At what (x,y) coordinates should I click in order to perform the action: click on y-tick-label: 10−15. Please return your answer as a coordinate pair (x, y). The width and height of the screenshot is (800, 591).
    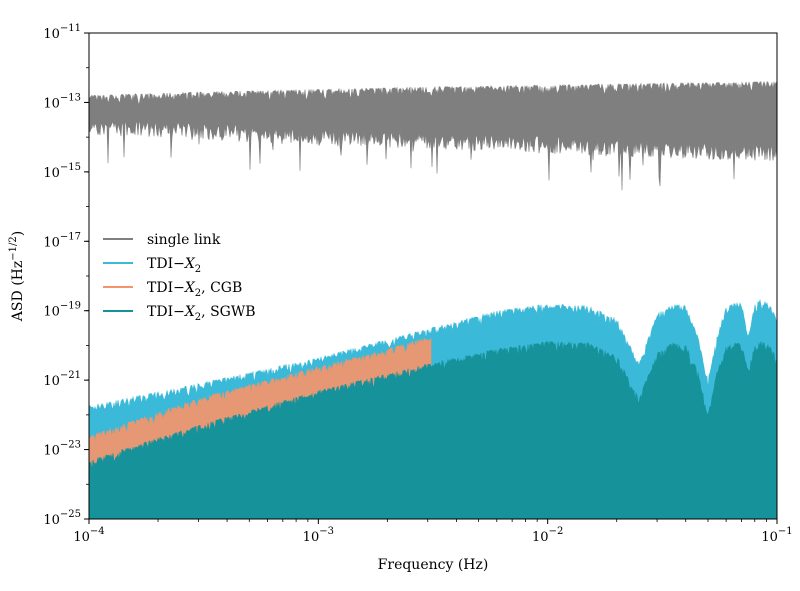
    Looking at the image, I should click on (62, 171).